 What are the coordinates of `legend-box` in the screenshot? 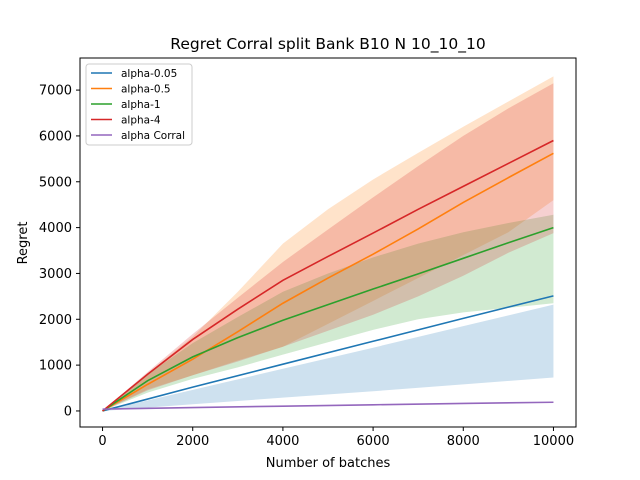 It's located at (139, 104).